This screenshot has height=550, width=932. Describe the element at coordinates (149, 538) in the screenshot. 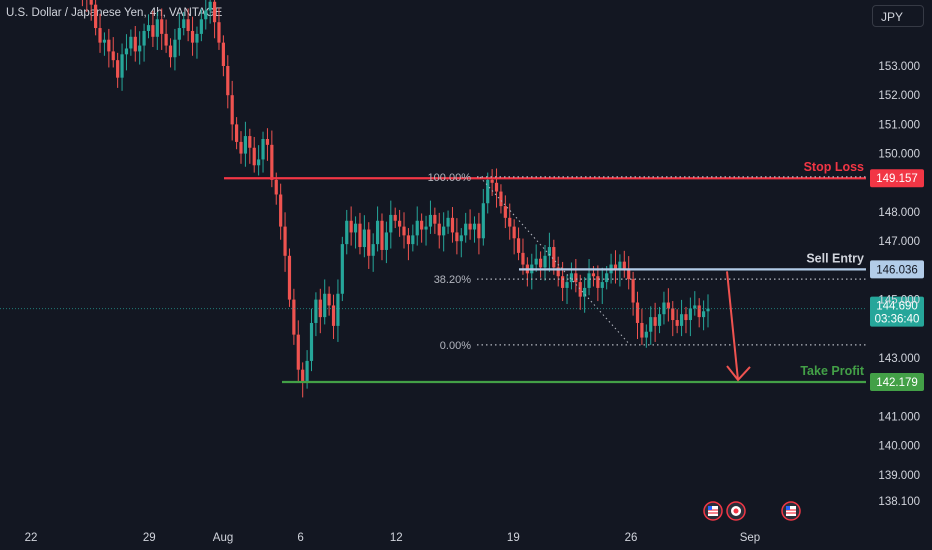

I see `time-tick-label: 29` at that location.